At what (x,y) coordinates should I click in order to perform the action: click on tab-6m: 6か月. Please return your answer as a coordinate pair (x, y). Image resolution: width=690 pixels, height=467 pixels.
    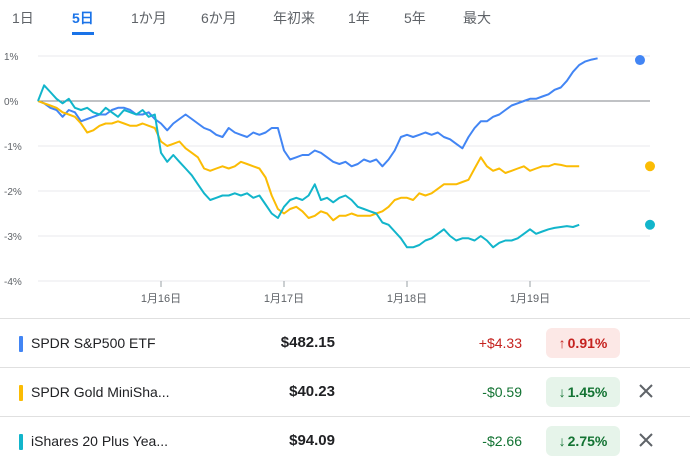
    Looking at the image, I should click on (219, 18).